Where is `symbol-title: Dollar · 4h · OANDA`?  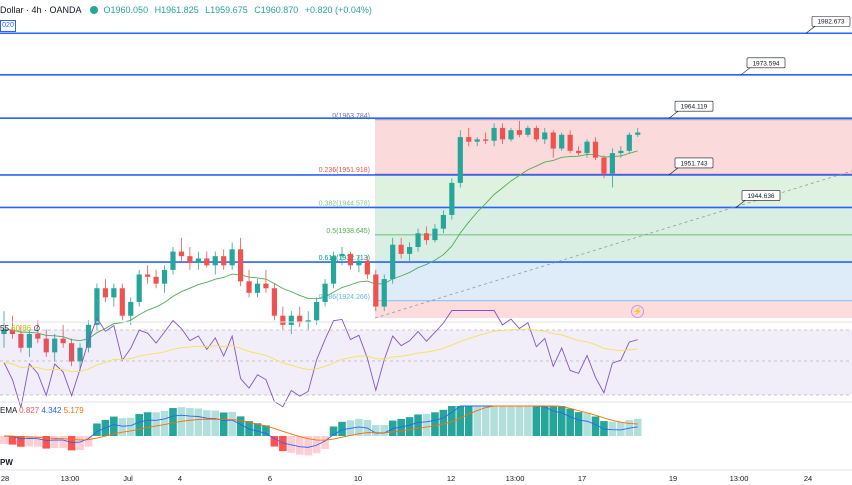 symbol-title: Dollar · 4h · OANDA is located at coordinates (41, 10).